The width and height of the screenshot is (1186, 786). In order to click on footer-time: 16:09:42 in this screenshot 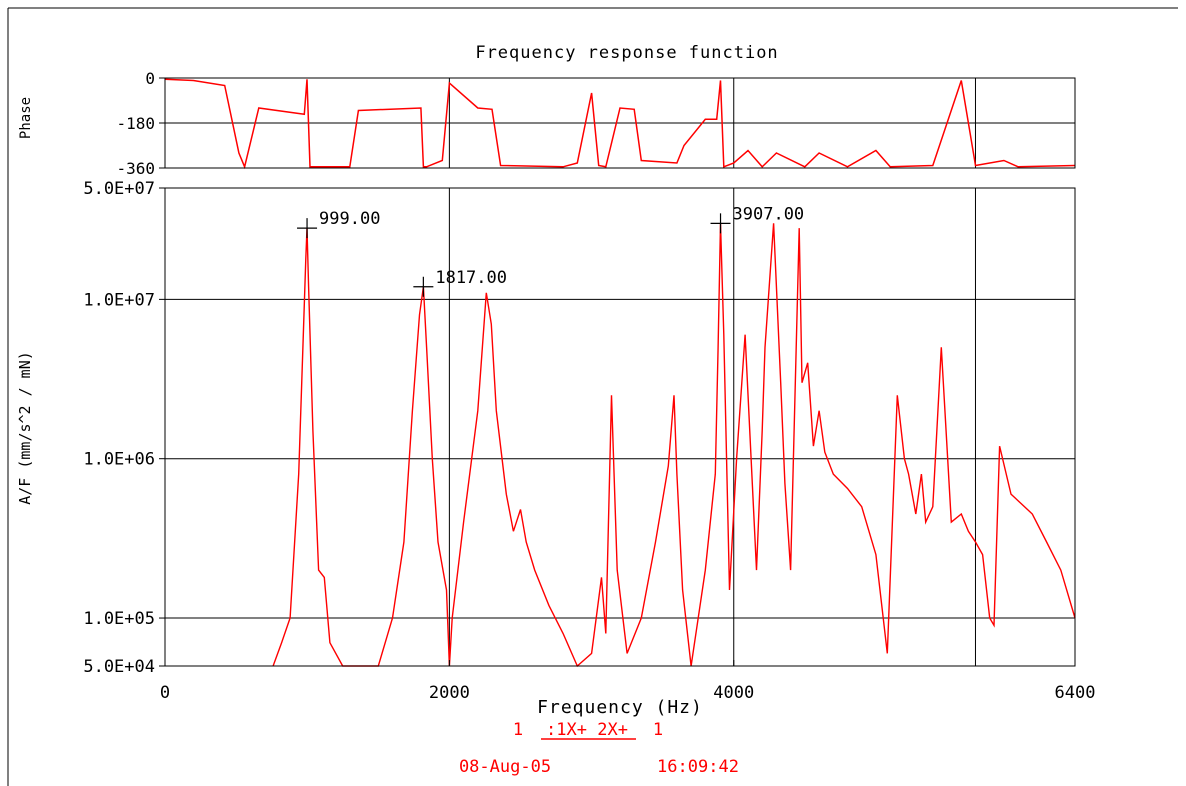, I will do `click(698, 767)`.